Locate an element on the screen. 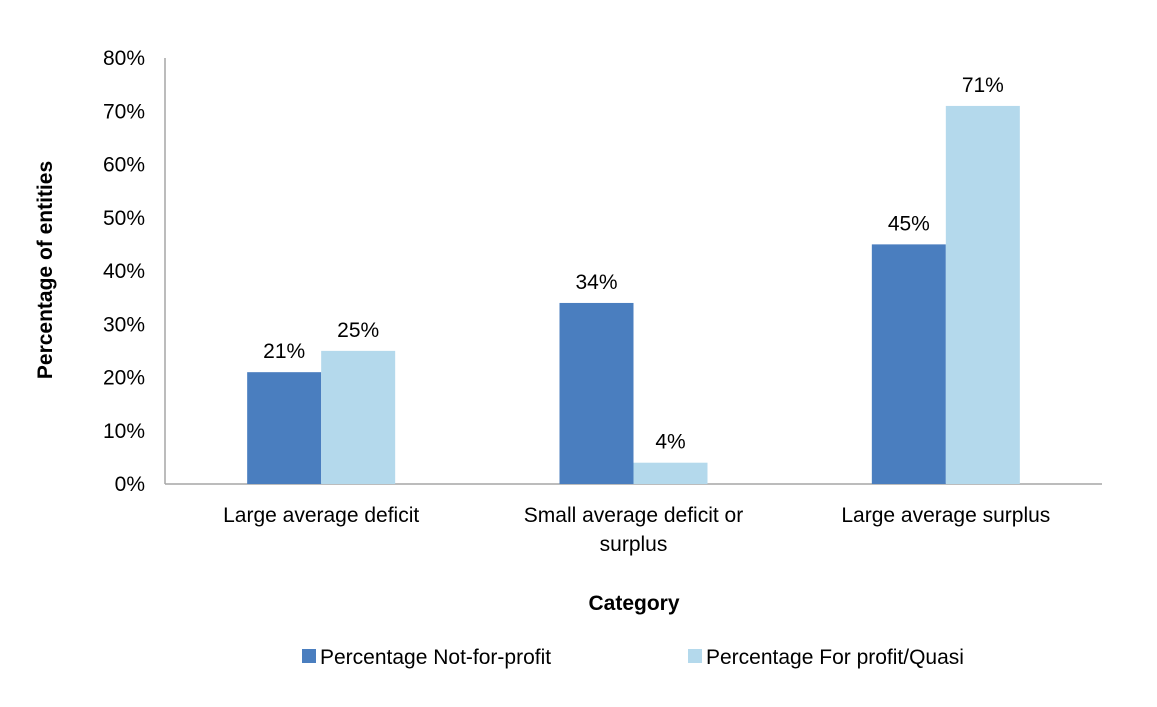  category-label: Large average deficit is located at coordinates (321, 515).